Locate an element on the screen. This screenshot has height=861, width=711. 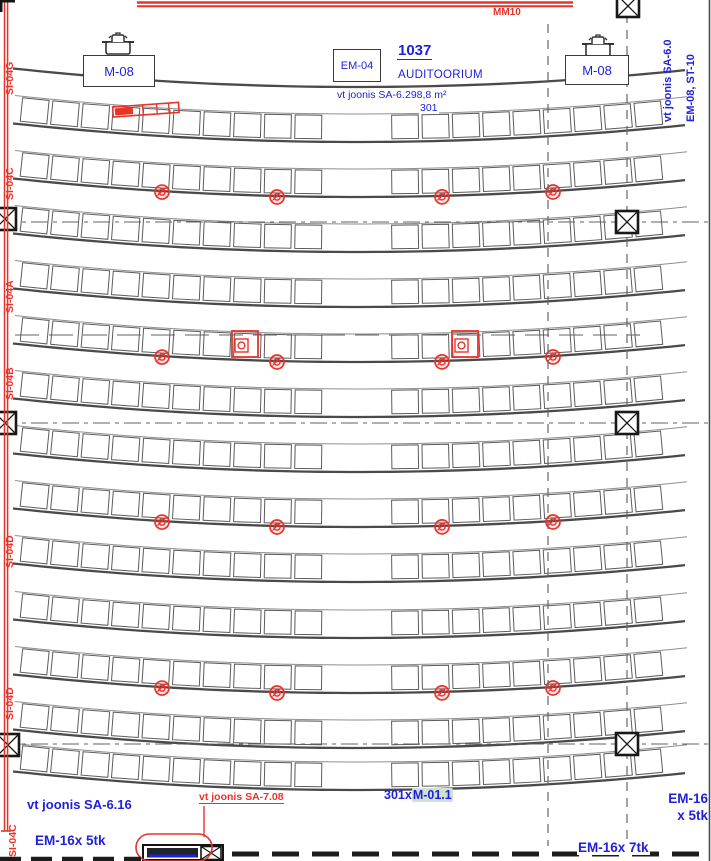
floor-box-fixture is located at coordinates (179, 833).